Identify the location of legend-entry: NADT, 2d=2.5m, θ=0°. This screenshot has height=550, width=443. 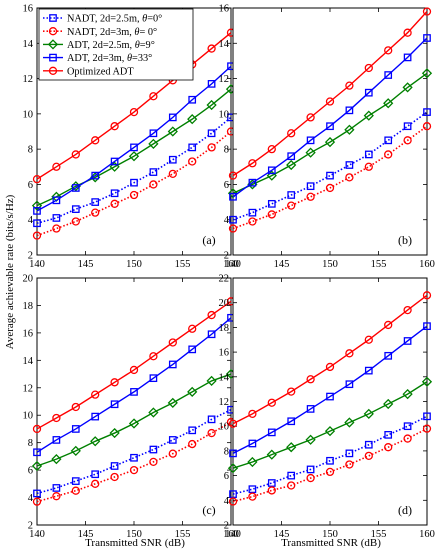
(102, 19).